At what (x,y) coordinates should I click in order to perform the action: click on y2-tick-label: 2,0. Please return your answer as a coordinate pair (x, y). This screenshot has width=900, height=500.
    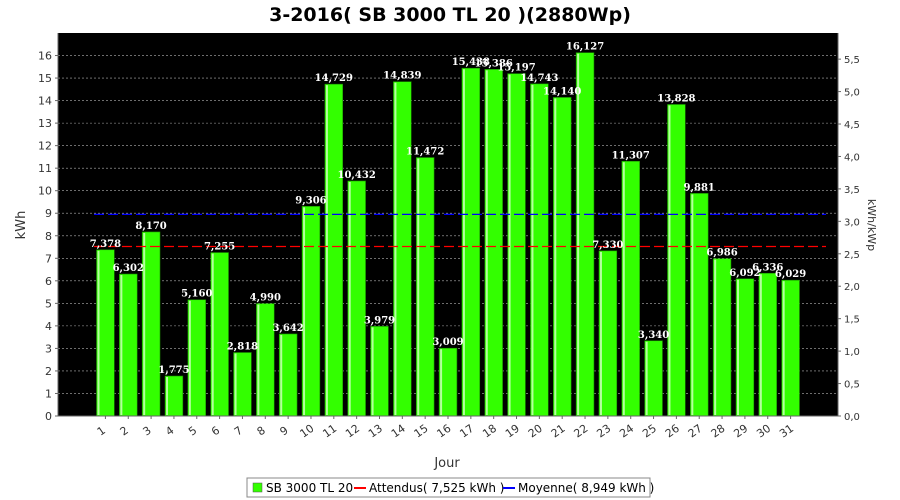
    Looking at the image, I should click on (852, 287).